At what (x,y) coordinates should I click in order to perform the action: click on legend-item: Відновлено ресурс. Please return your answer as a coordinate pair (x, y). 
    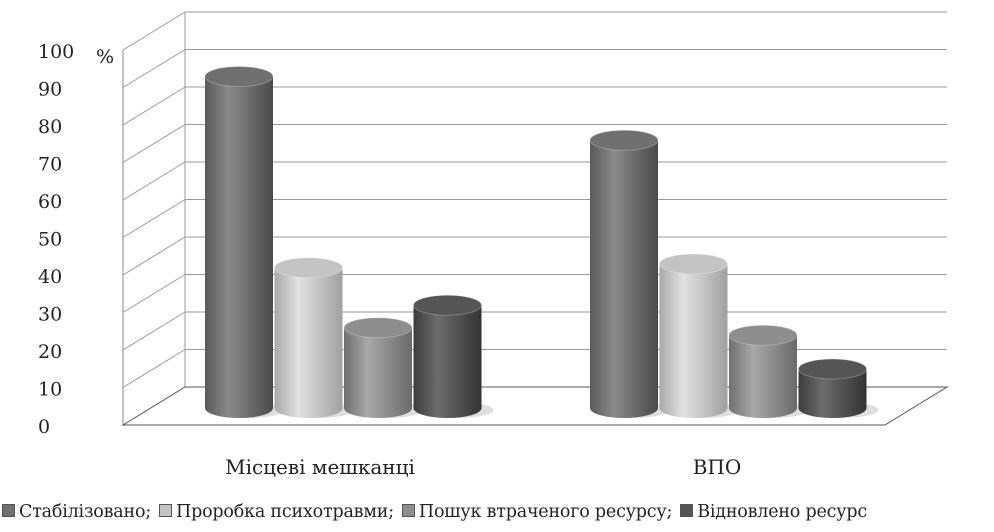
    Looking at the image, I should click on (773, 512).